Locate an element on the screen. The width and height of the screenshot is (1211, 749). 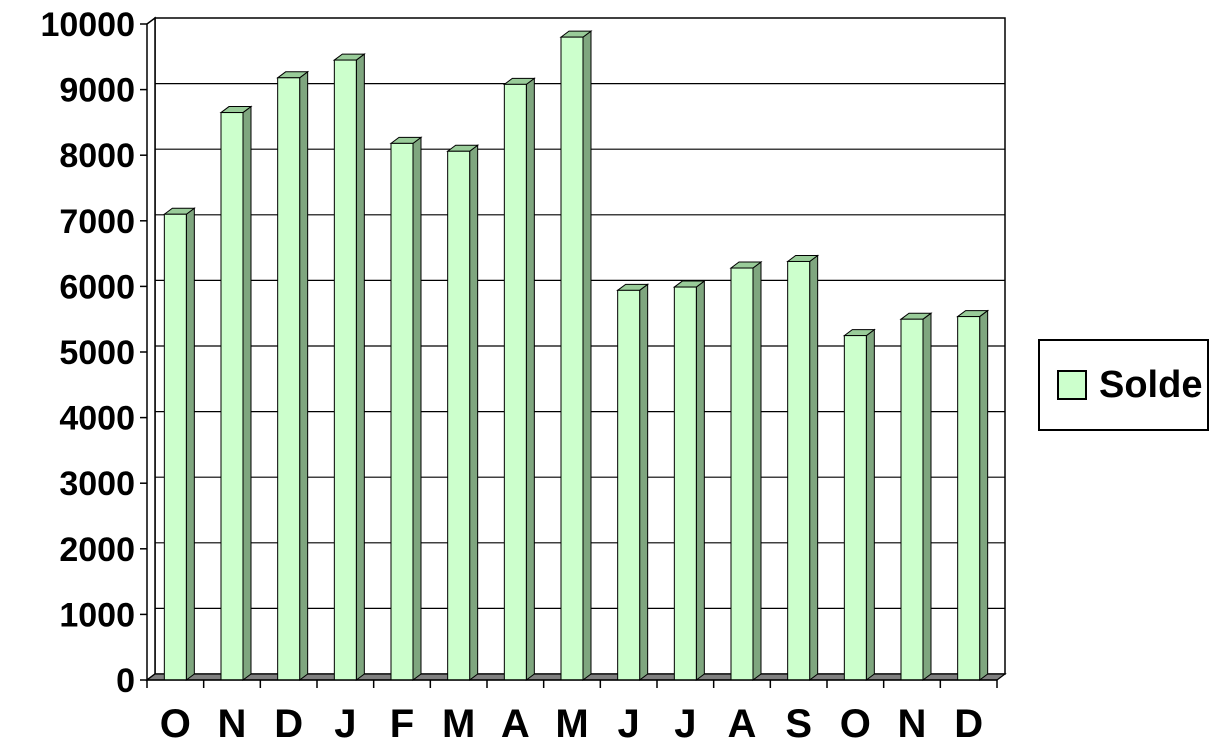
legend-swatch-solde is located at coordinates (1072, 385).